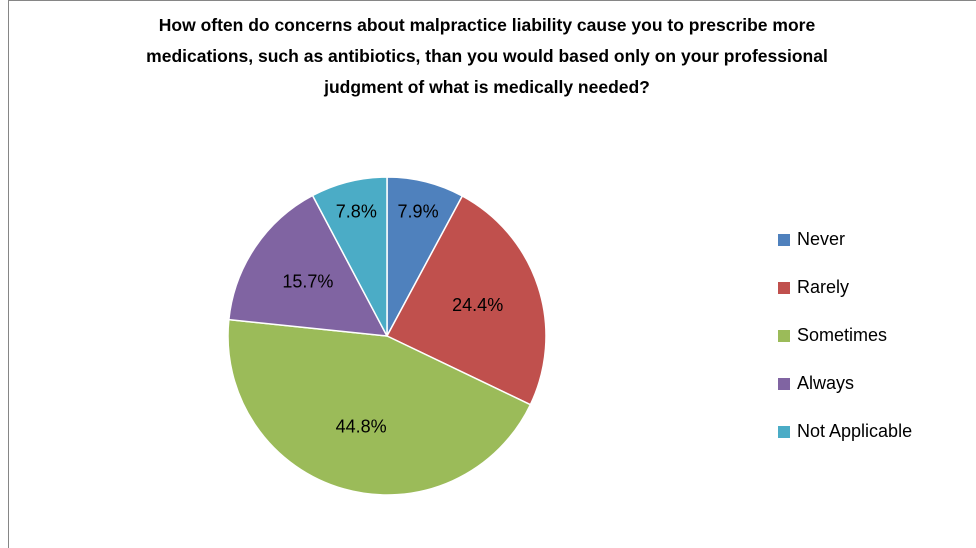 Image resolution: width=976 pixels, height=548 pixels. I want to click on data-label: 24.4%, so click(477, 305).